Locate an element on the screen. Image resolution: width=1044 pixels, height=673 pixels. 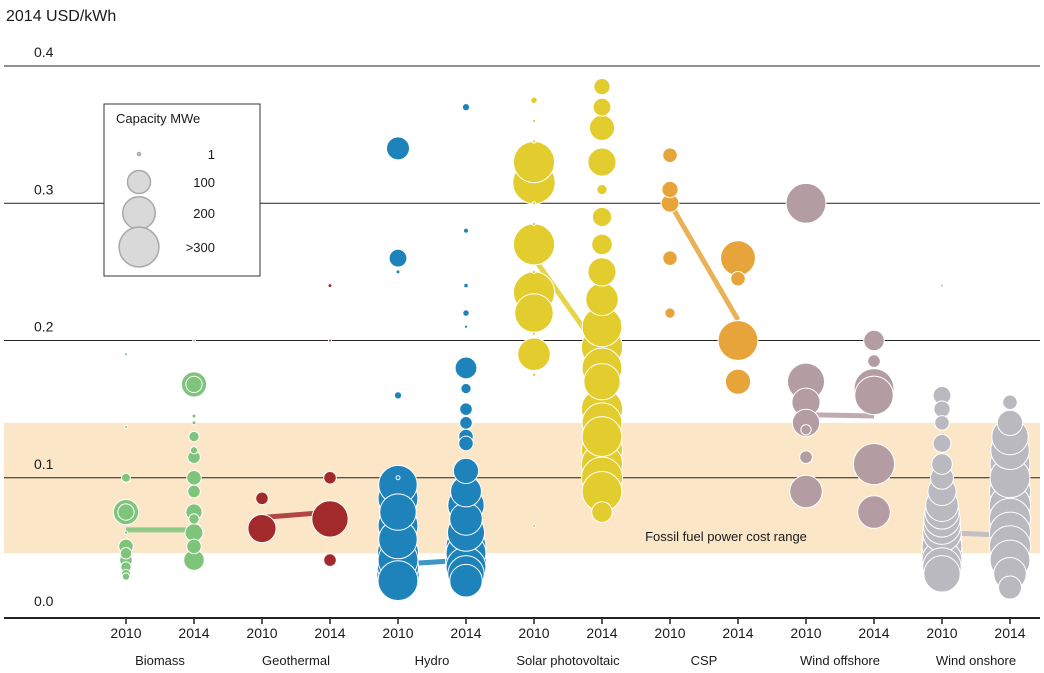
x-tick-label-wind-onshore-2014: 2014 is located at coordinates (1009, 633).